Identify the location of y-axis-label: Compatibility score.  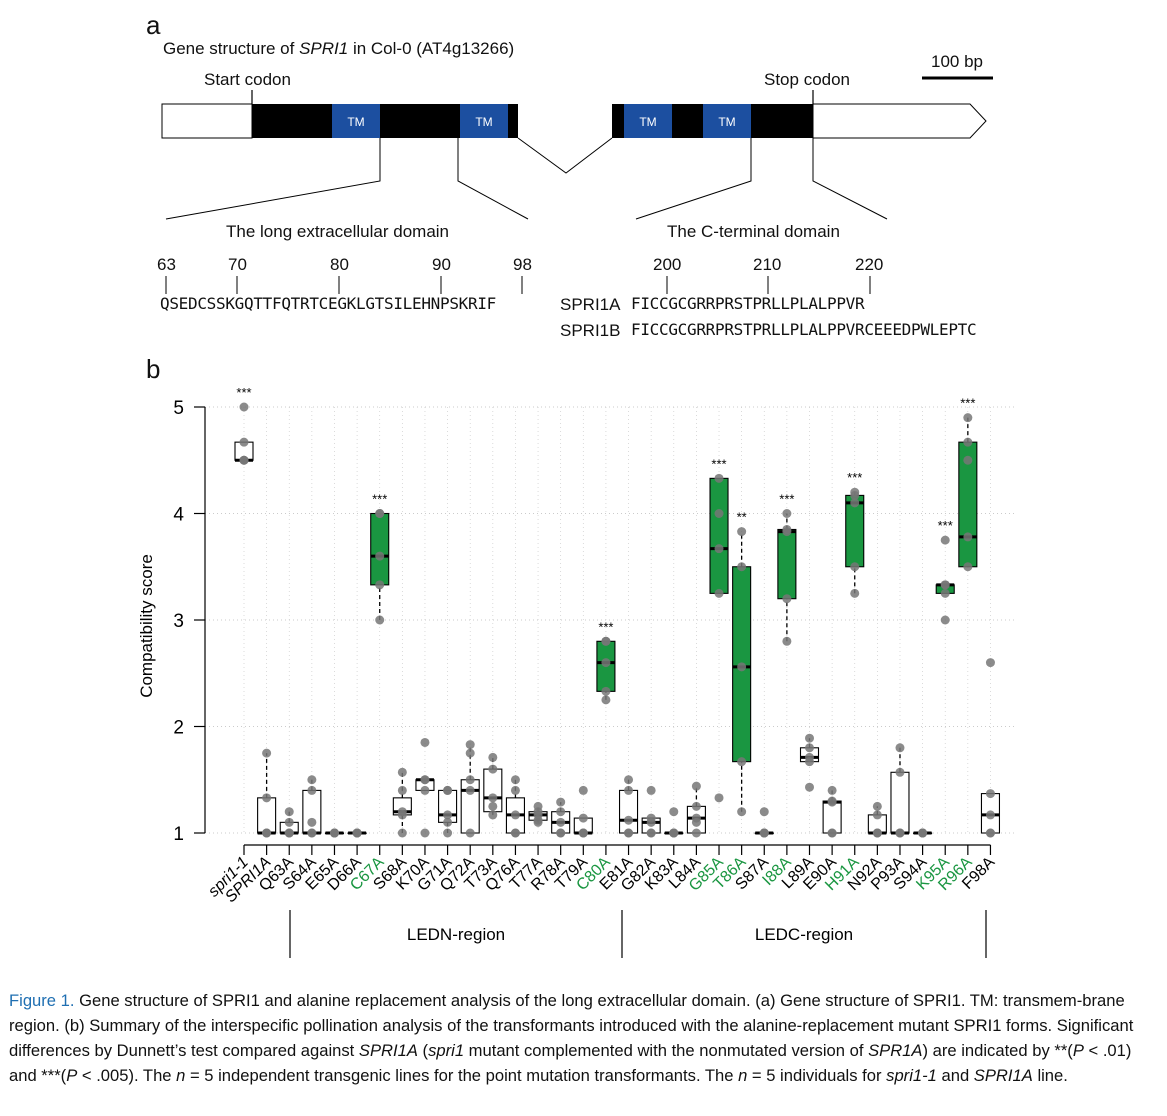
(146, 626).